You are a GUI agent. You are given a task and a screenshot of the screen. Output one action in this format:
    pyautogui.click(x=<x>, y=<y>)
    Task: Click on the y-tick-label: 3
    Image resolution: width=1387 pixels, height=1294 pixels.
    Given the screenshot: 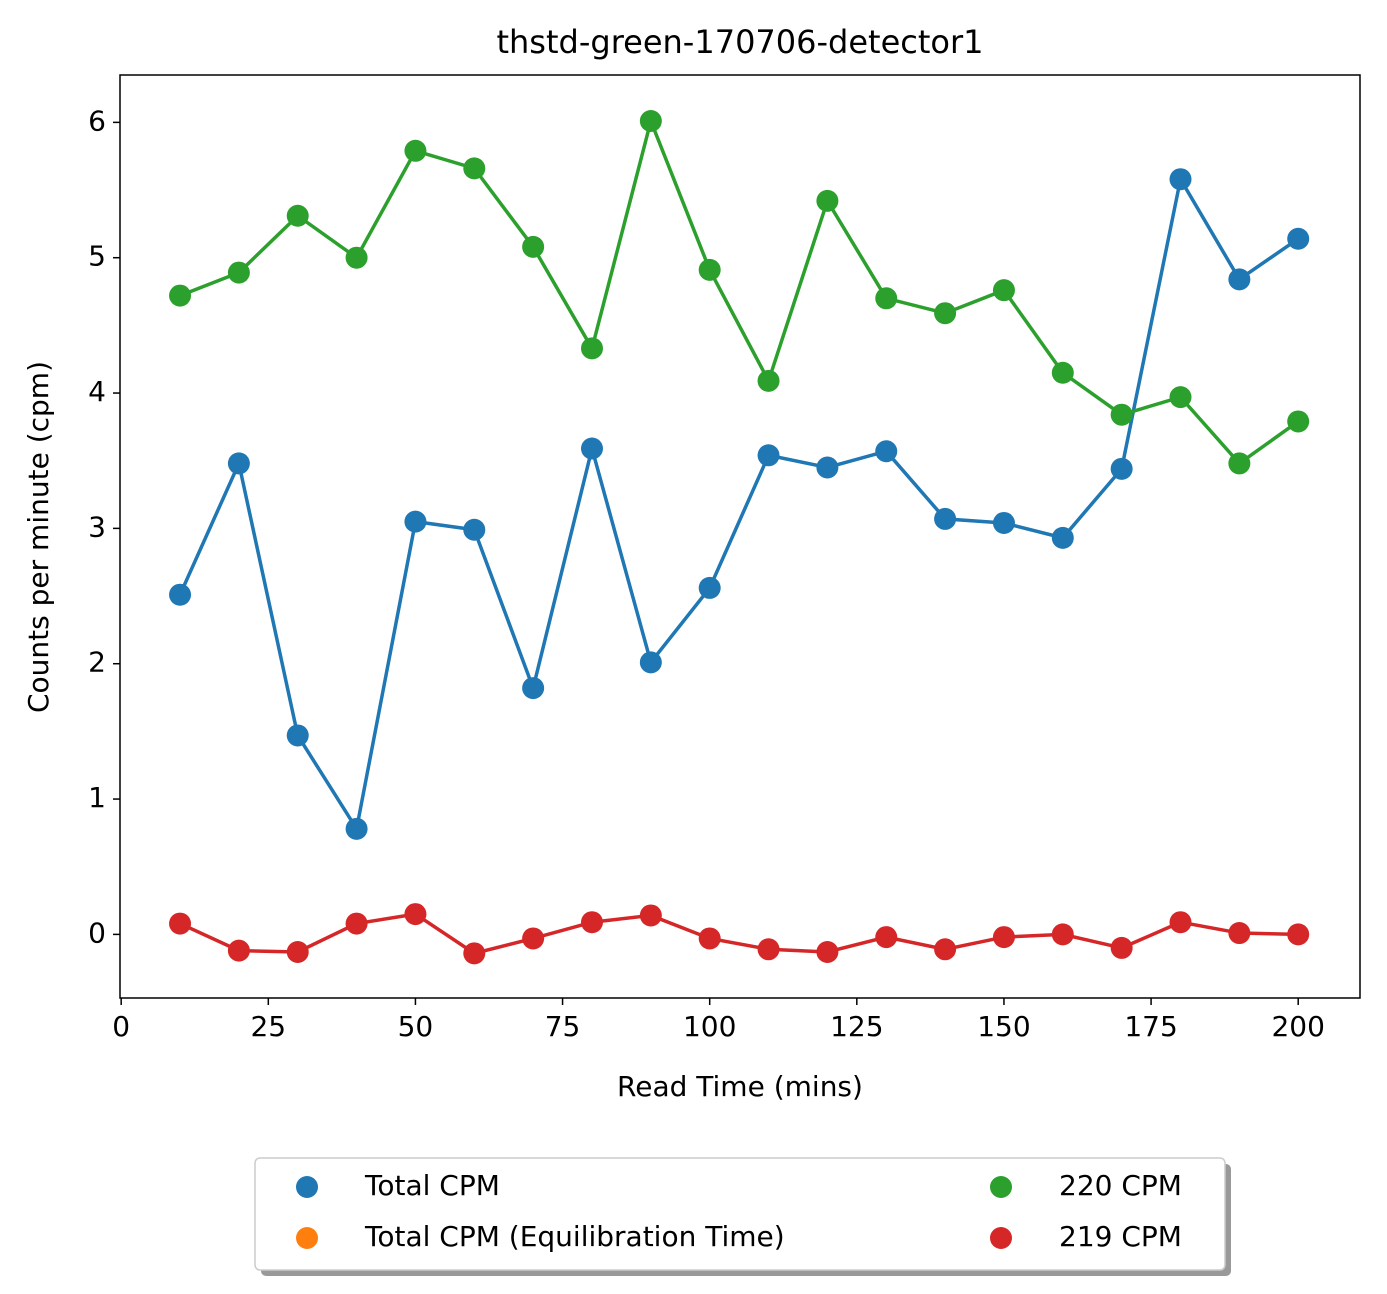 What is the action you would take?
    pyautogui.click(x=97, y=526)
    